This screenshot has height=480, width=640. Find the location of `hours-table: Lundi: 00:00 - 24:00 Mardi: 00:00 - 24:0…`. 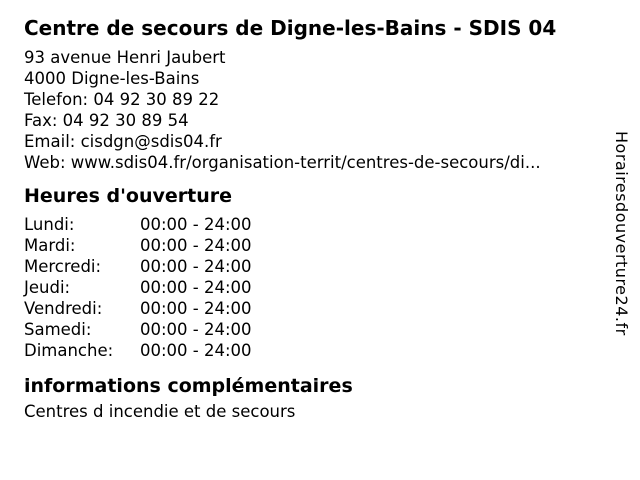

hours-table: Lundi: 00:00 - 24:00 Mardi: 00:00 - 24:0… is located at coordinates (138, 287).